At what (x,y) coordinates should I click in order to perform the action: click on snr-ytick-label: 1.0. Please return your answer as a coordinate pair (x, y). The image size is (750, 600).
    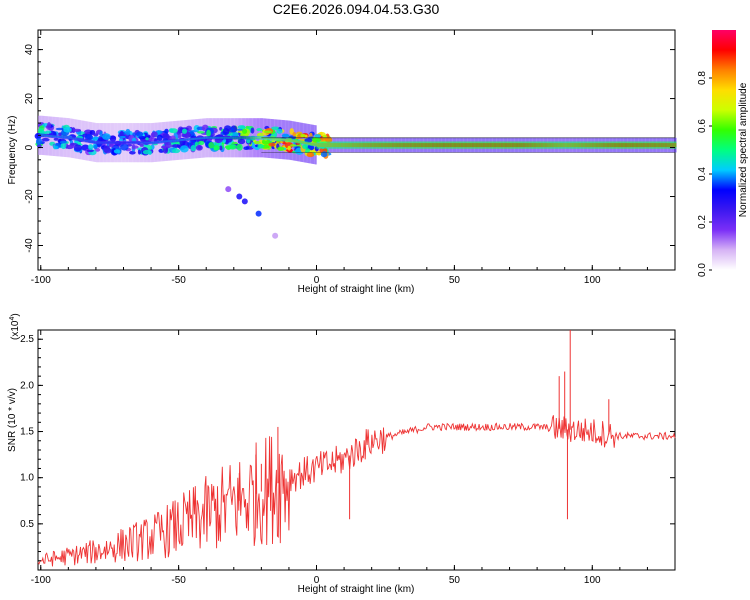
    Looking at the image, I should click on (27, 478).